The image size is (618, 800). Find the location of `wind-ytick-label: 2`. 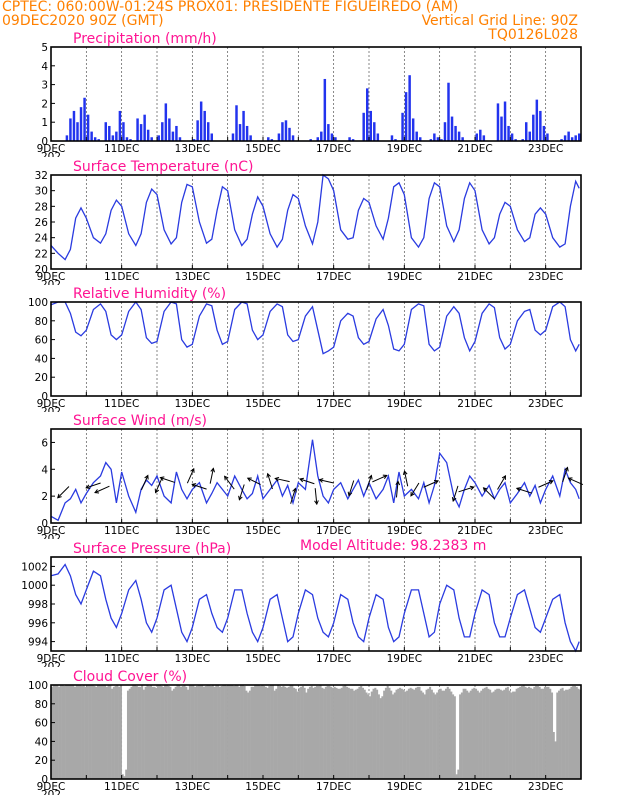

wind-ytick-label: 2 is located at coordinates (44, 497).